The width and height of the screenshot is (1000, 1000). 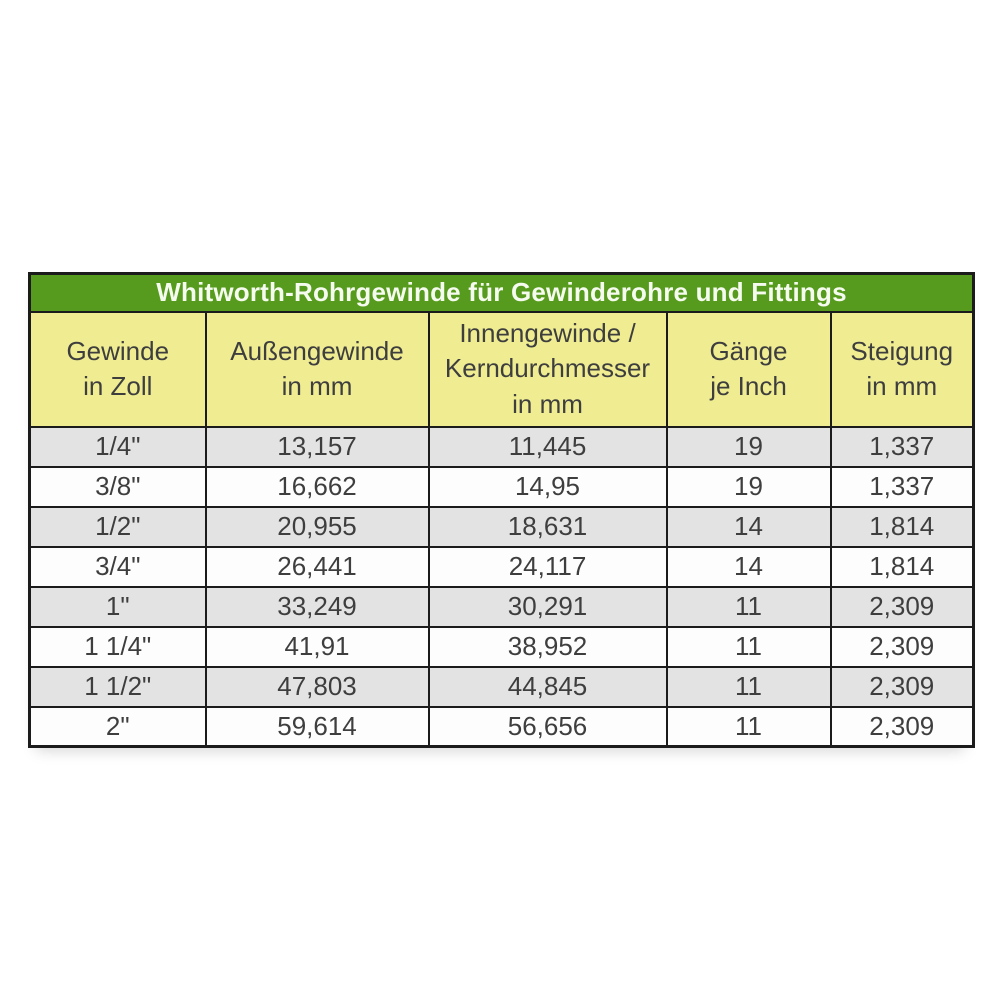 What do you see at coordinates (117, 686) in the screenshot?
I see `cell-gewinde-zoll: 1 1/2"` at bounding box center [117, 686].